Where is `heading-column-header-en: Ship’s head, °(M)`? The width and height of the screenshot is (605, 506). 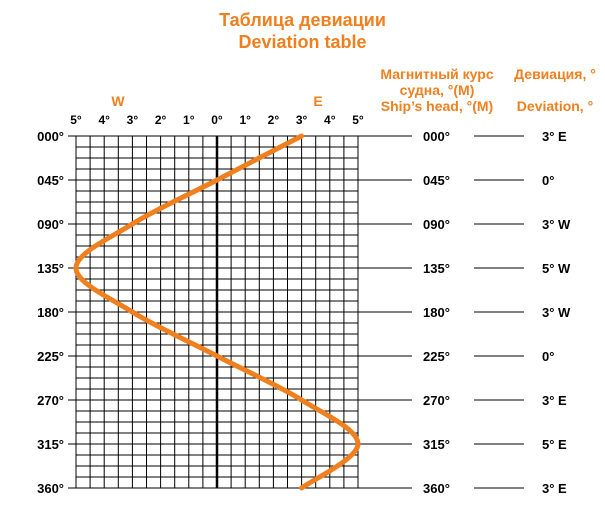 heading-column-header-en: Ship’s head, °(M) is located at coordinates (437, 106).